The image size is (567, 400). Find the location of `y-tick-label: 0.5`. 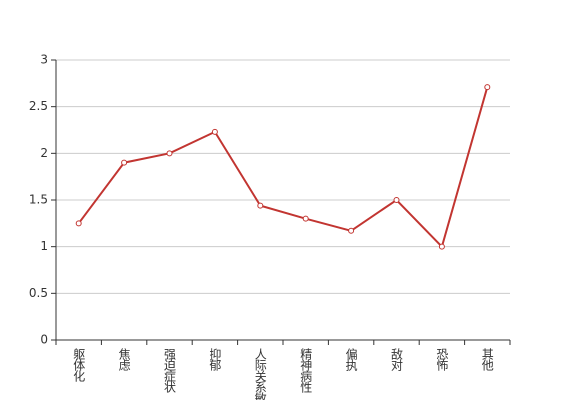

y-tick-label: 0.5 is located at coordinates (38, 293).